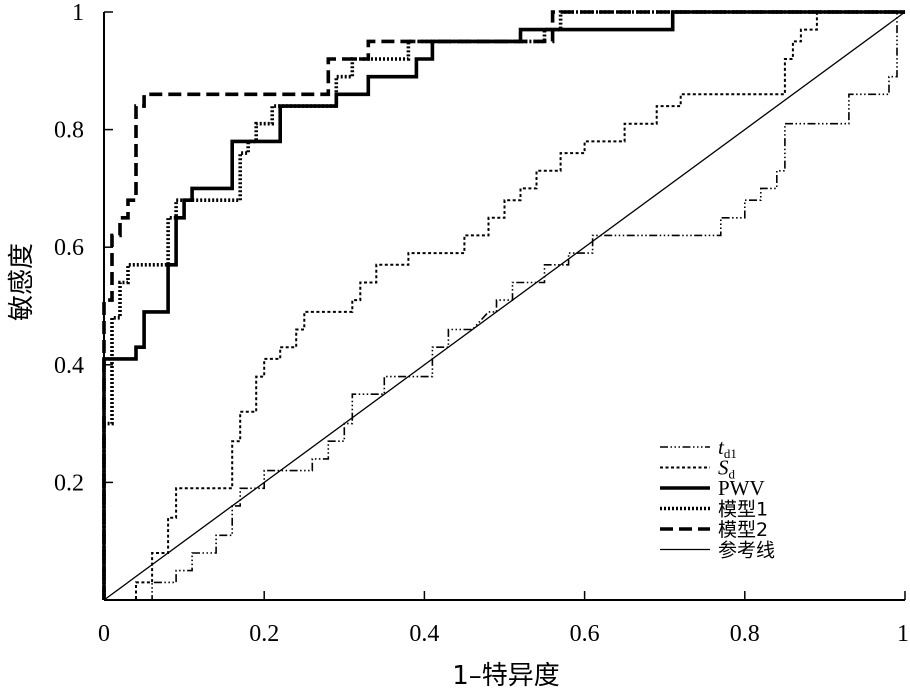 The image size is (910, 694). What do you see at coordinates (22, 282) in the screenshot?
I see `y-axis-label: 敏感度` at bounding box center [22, 282].